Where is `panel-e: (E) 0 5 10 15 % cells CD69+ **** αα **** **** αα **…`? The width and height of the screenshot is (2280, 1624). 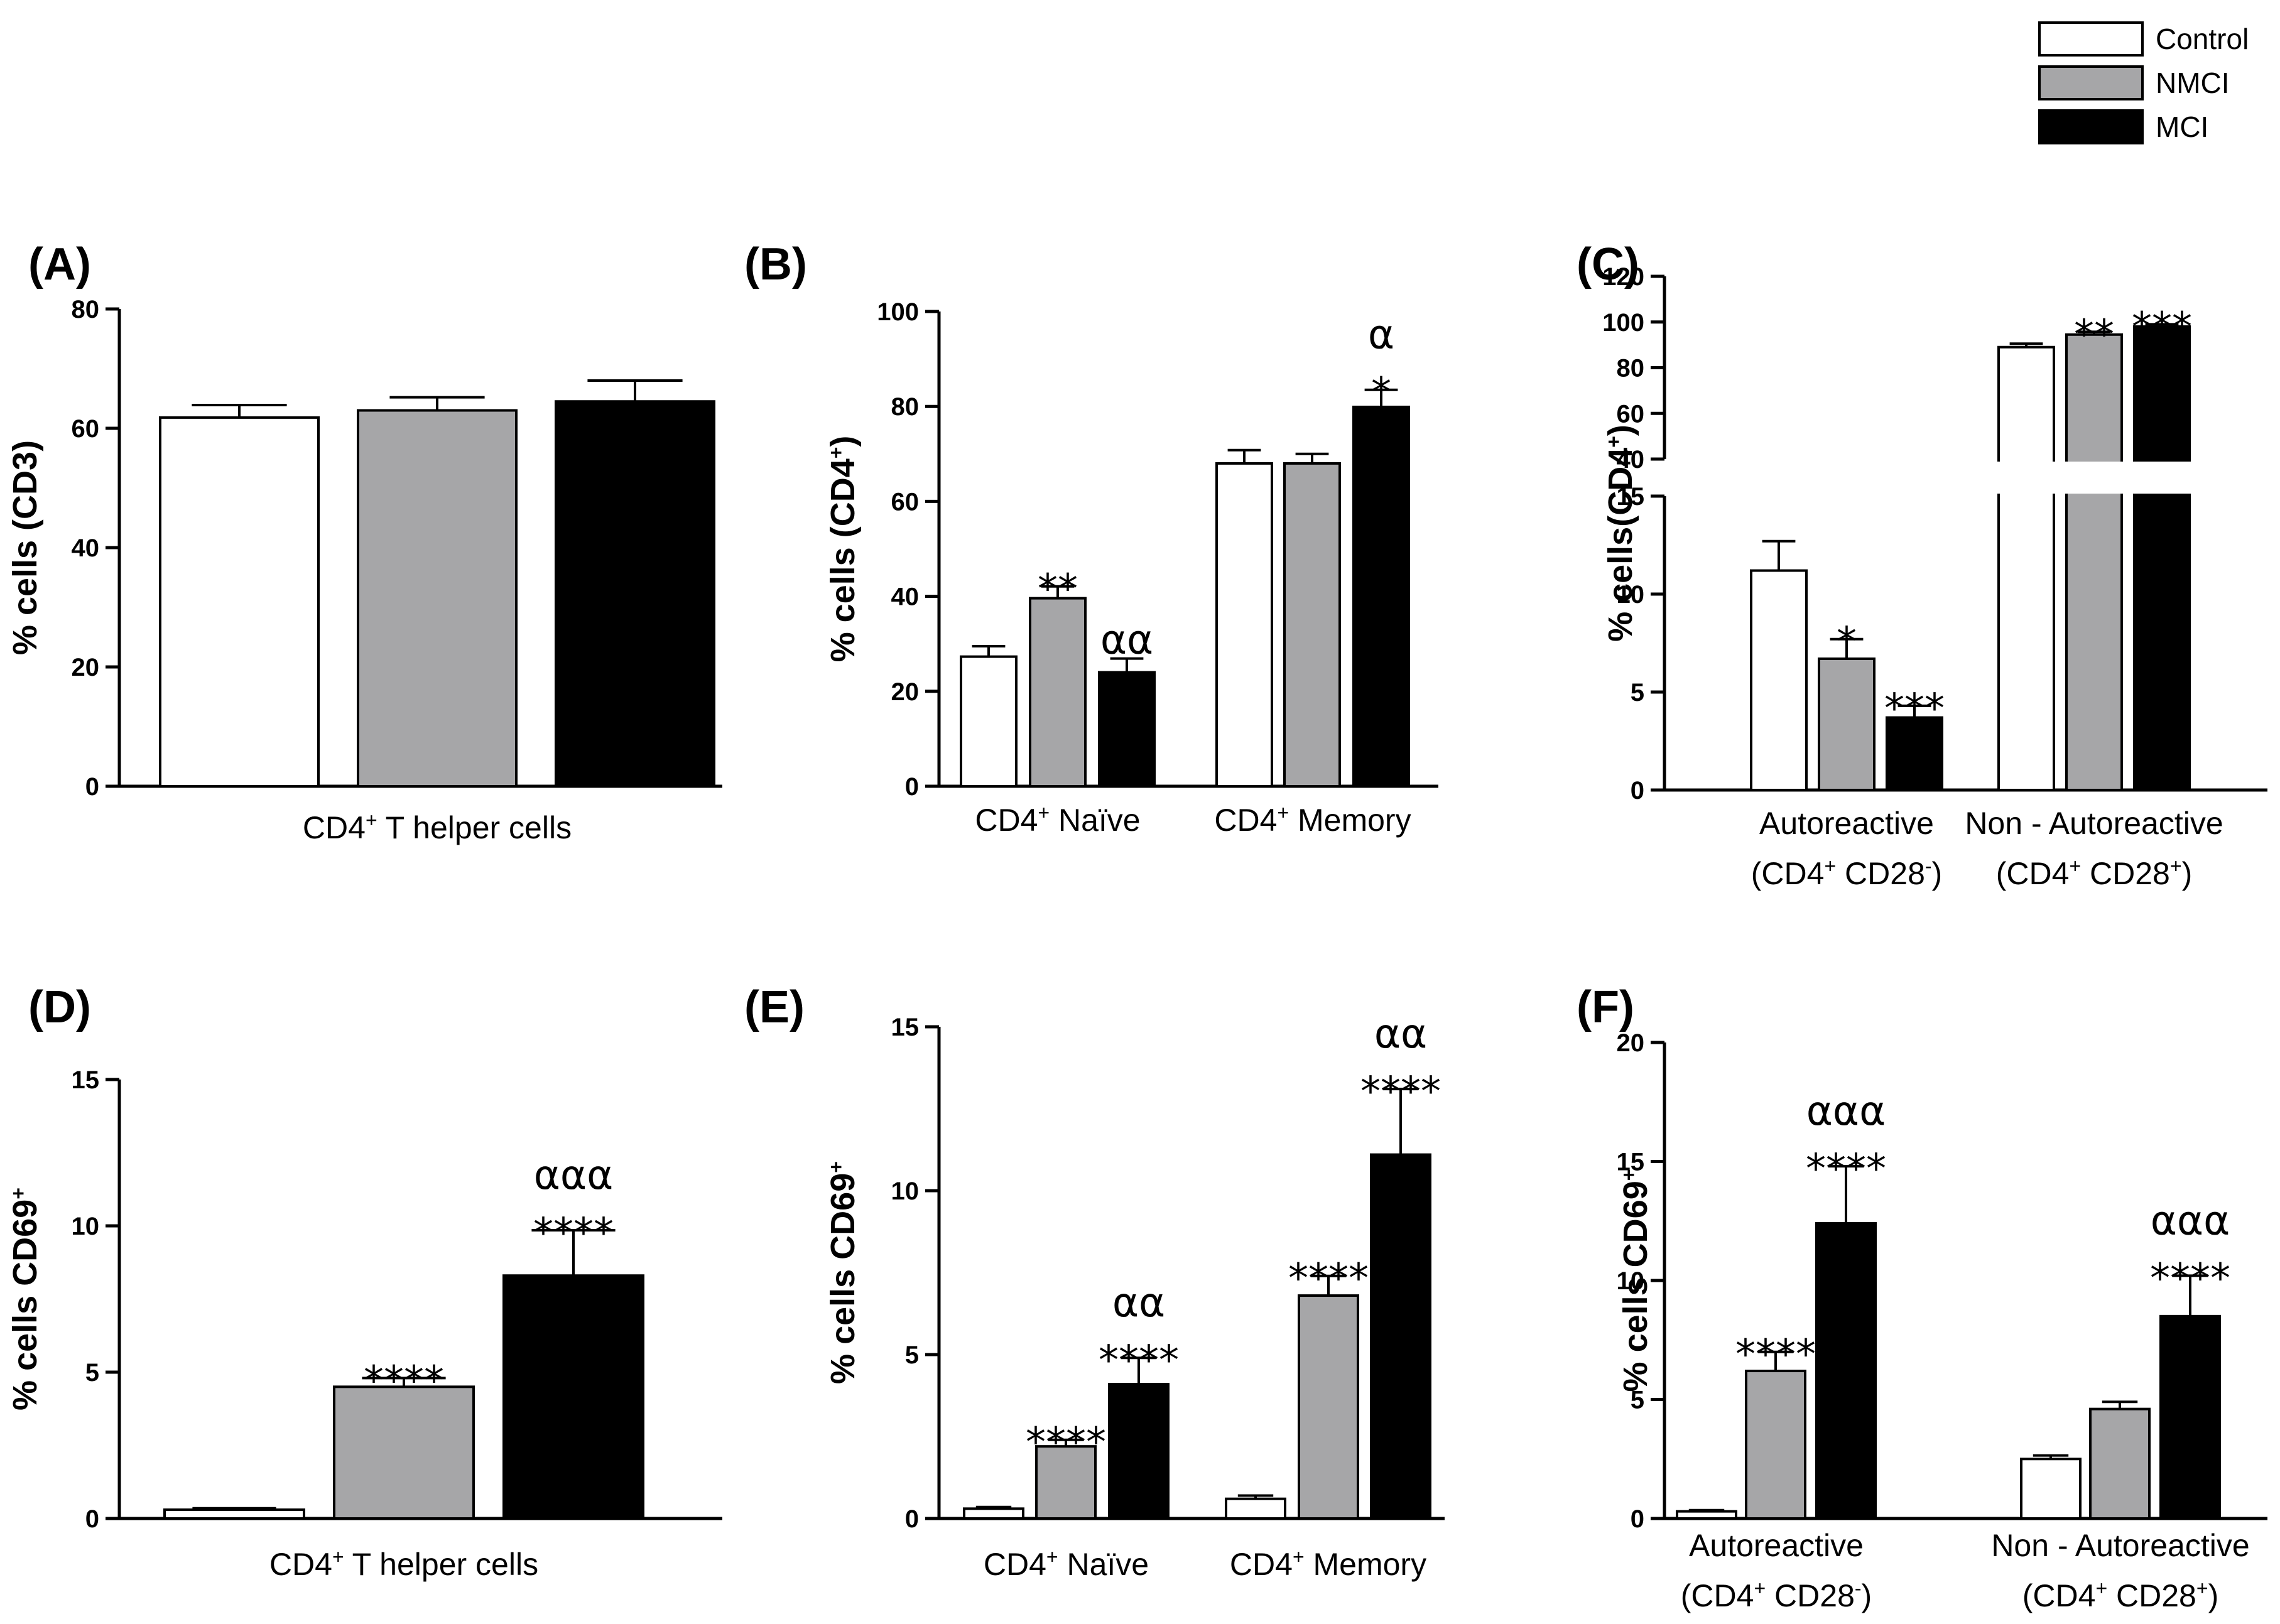
panel-e: (E) 0 5 10 15 % cells CD69+ **** αα **** **** αα **… is located at coordinates (1094, 1282).